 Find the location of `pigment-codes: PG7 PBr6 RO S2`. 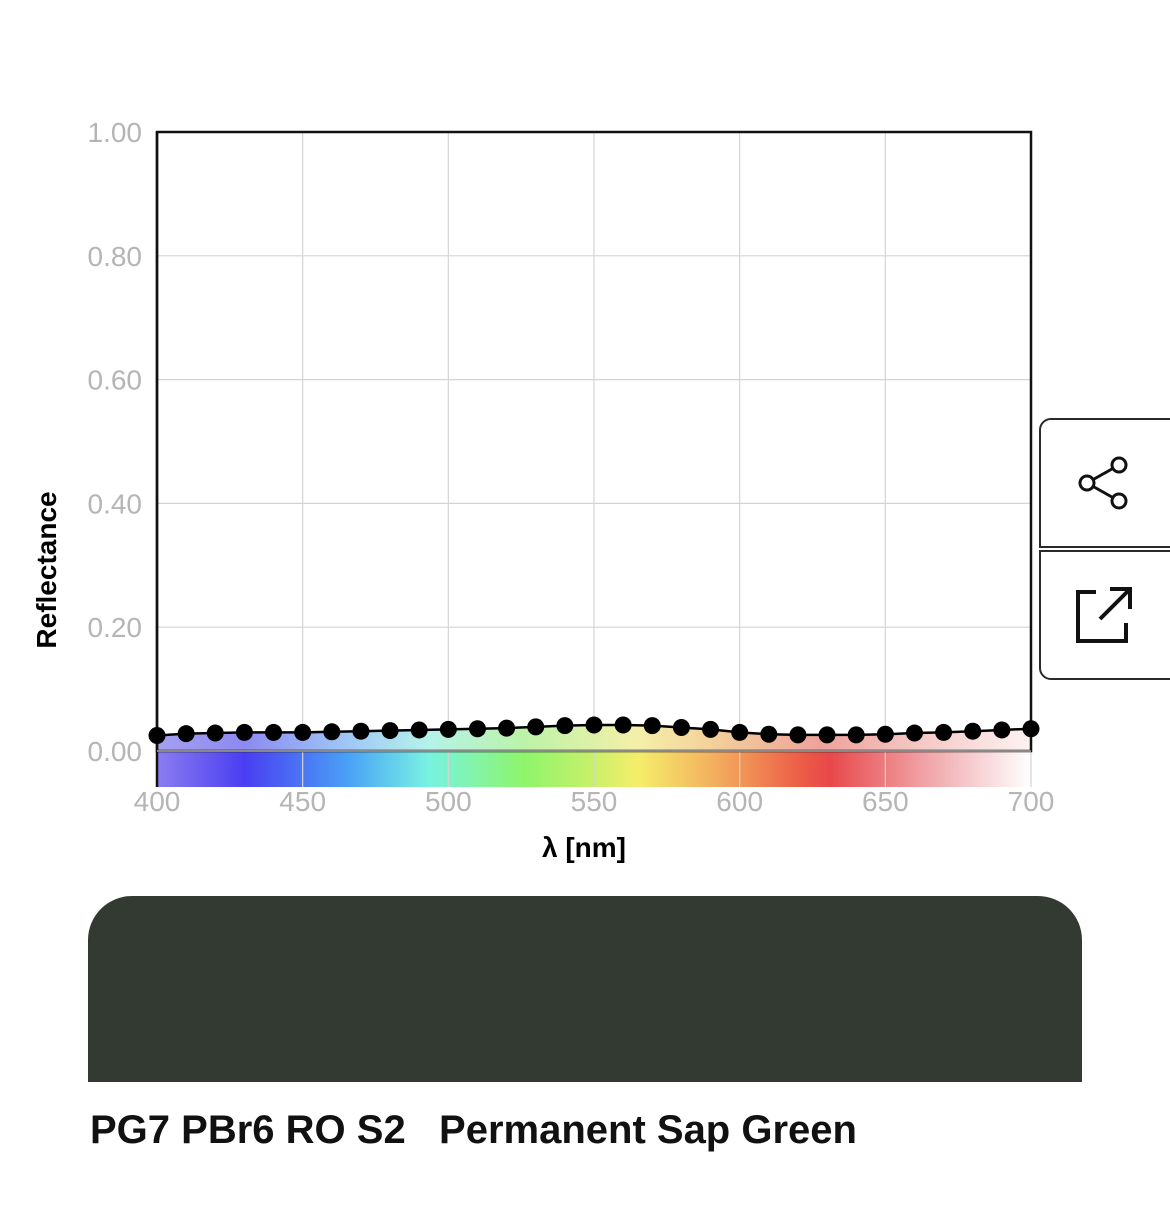

pigment-codes: PG7 PBr6 RO S2 is located at coordinates (248, 1130).